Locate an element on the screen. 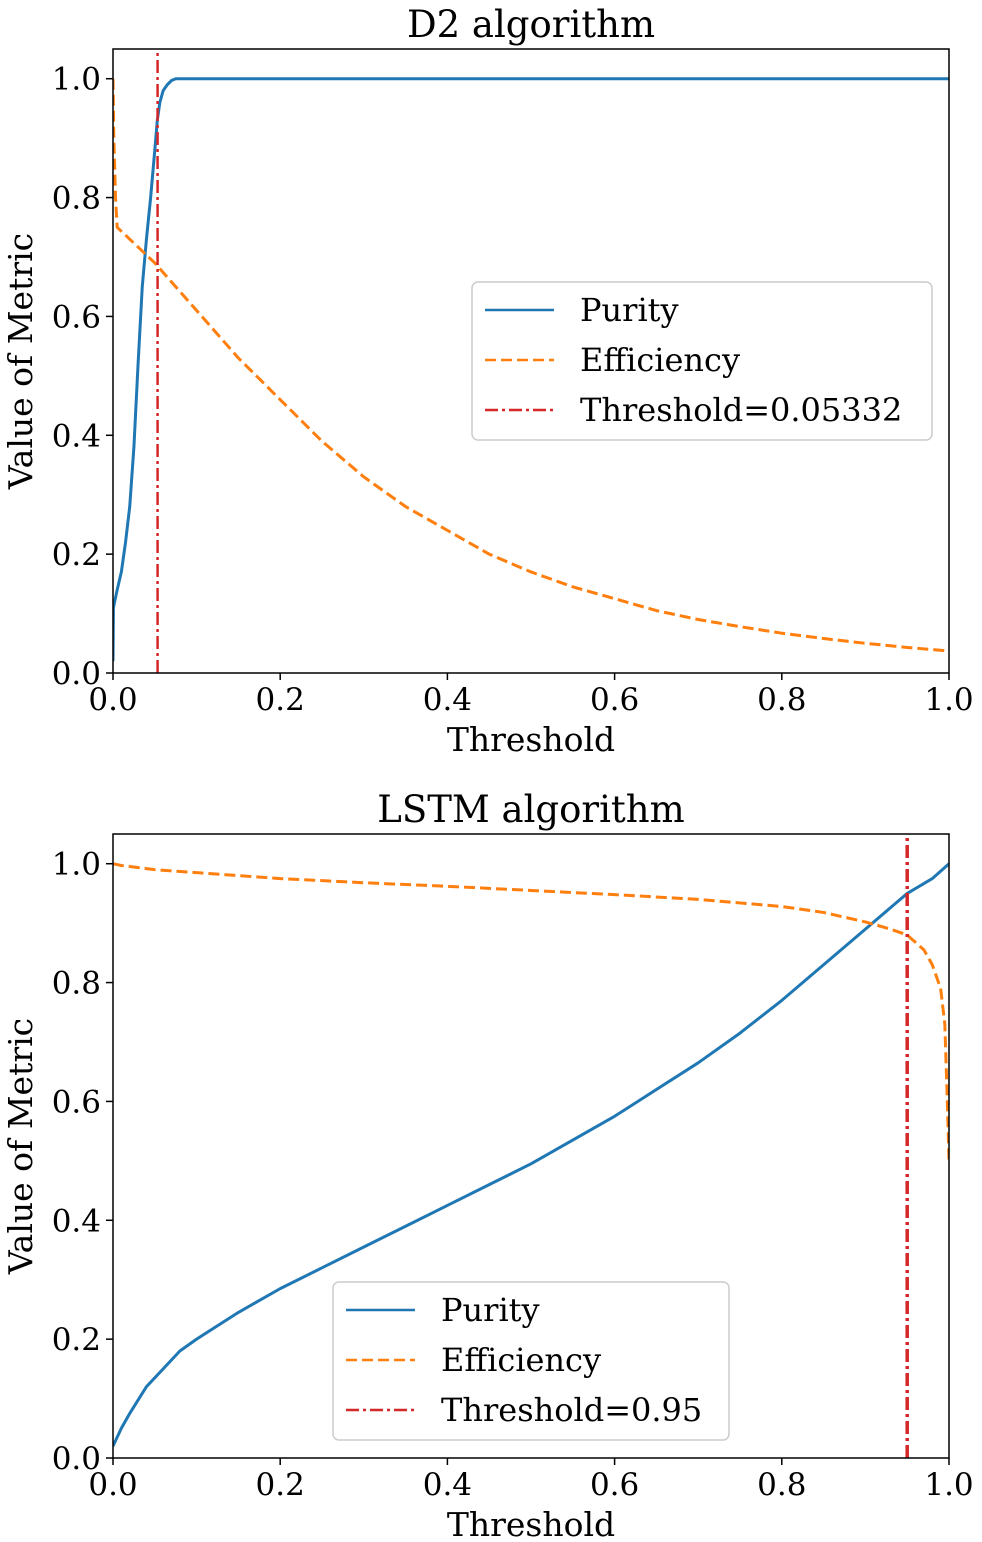 The image size is (982, 1542). legend: Purity Efficiency Threshold=0.95 is located at coordinates (531, 1361).